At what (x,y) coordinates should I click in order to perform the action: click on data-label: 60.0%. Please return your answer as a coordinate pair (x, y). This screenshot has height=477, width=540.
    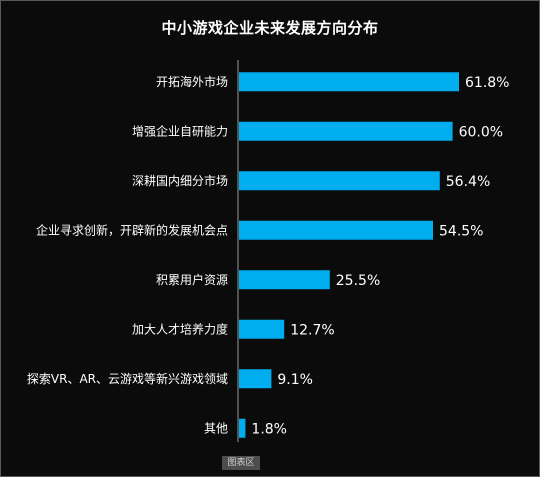
    Looking at the image, I should click on (481, 132).